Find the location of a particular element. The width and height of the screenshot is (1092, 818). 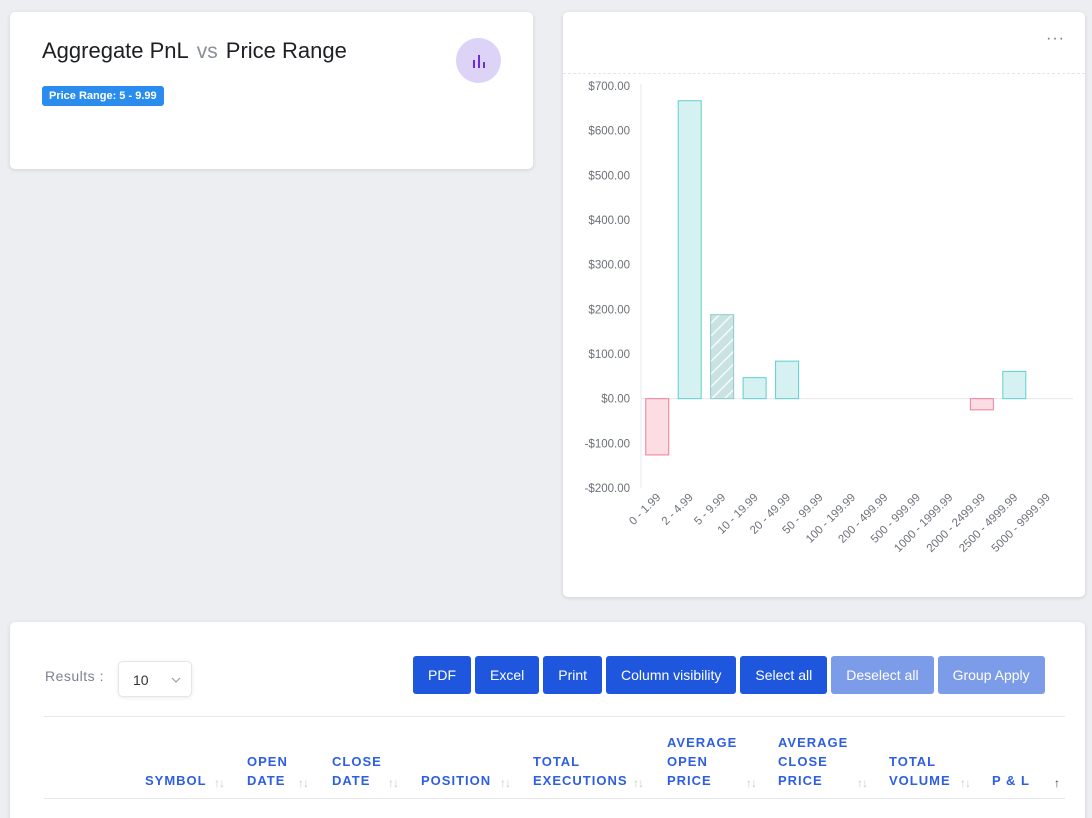

y-tick-label: $700.00 is located at coordinates (609, 87).